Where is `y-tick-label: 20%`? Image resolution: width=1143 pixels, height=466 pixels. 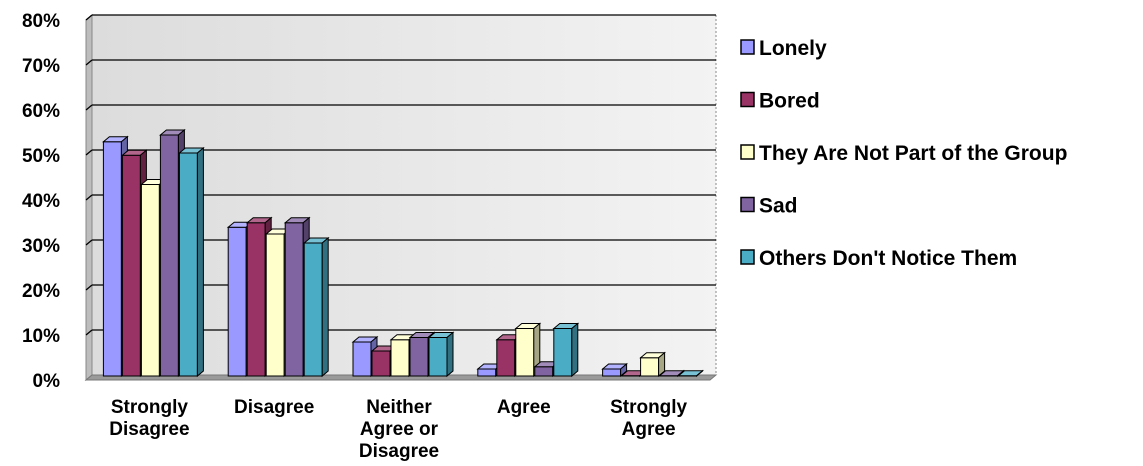 y-tick-label: 20% is located at coordinates (41, 291).